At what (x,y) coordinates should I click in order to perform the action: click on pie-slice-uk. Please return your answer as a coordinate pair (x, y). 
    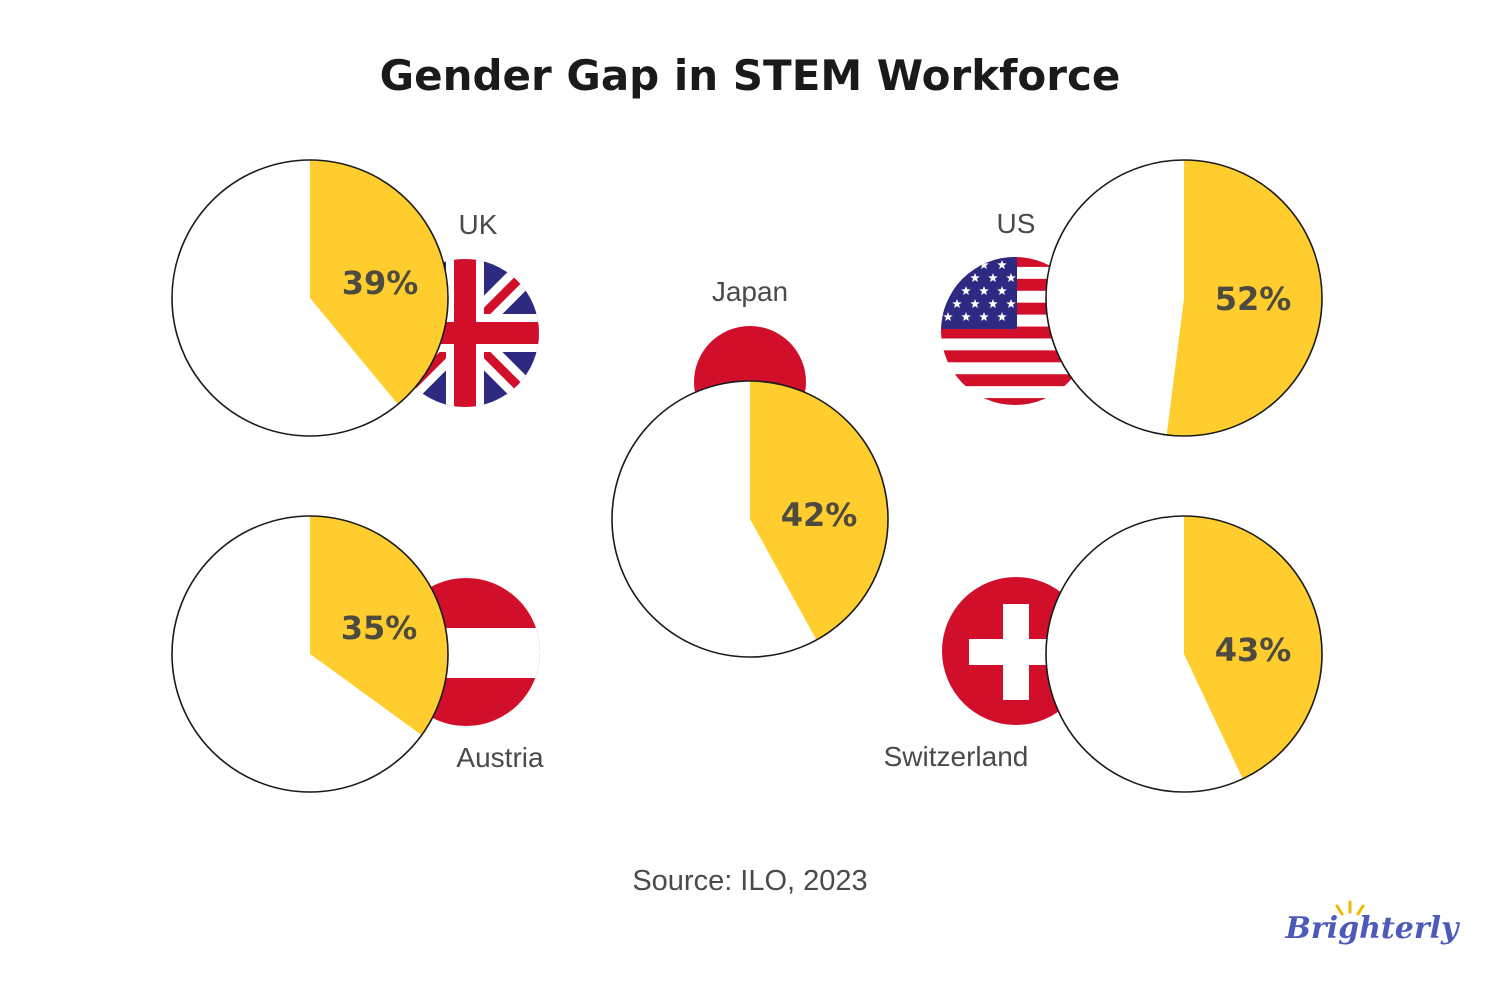
    Looking at the image, I should click on (379, 282).